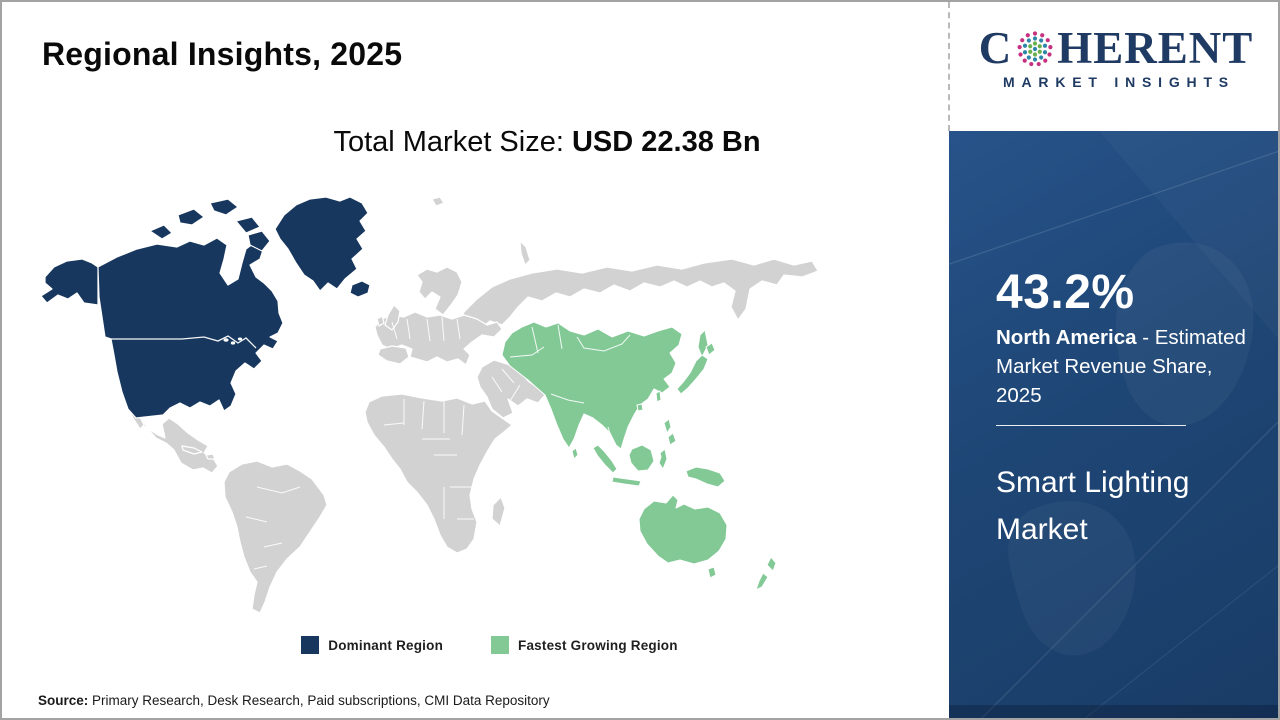  I want to click on map-island-sulawesi, so click(663, 459).